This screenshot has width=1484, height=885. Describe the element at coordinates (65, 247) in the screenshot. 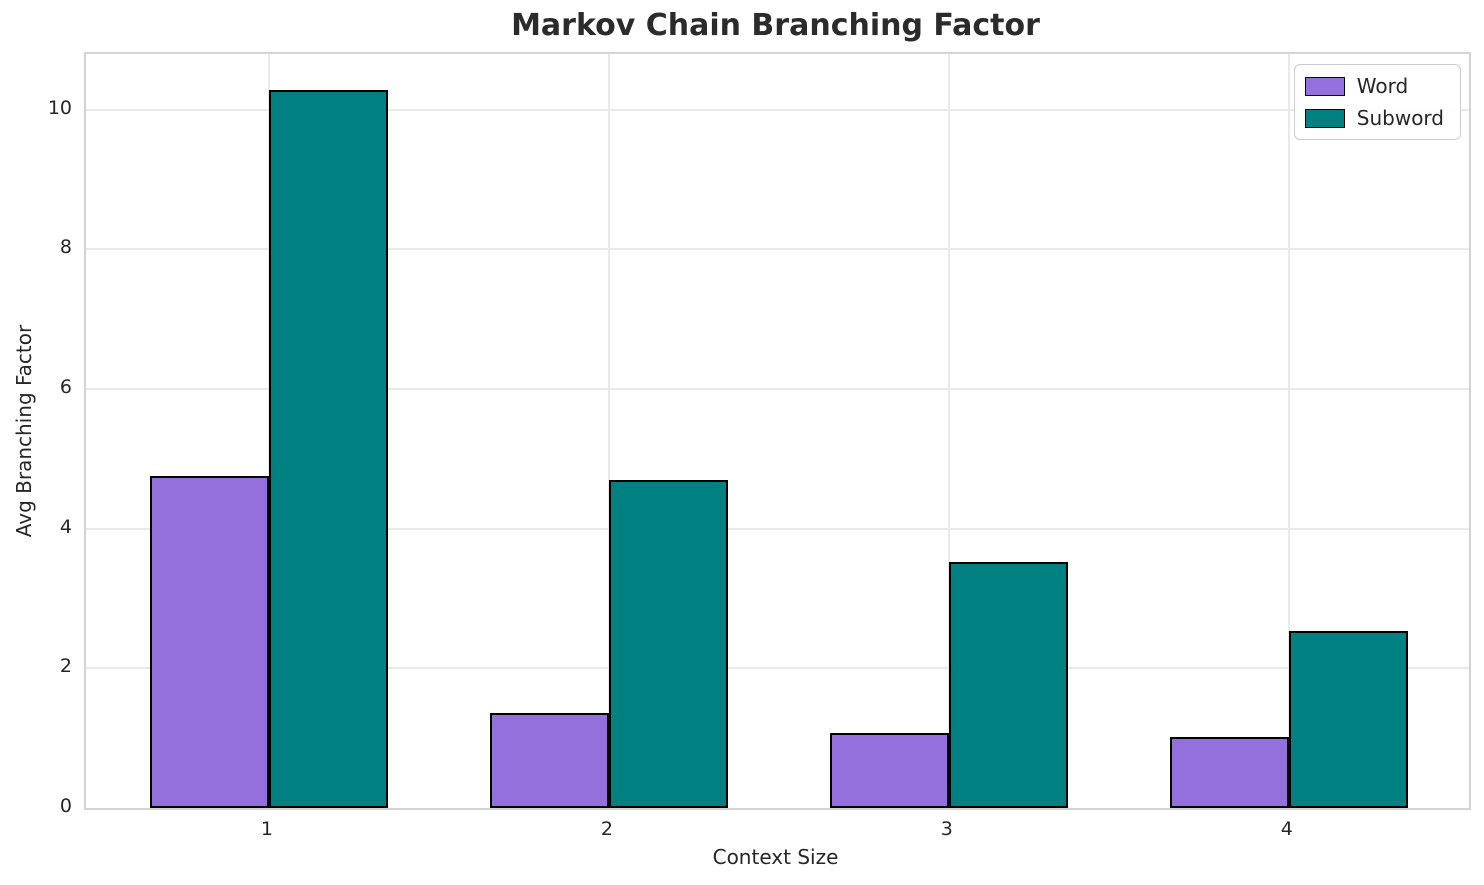

I see `y-tick-label: 8` at that location.